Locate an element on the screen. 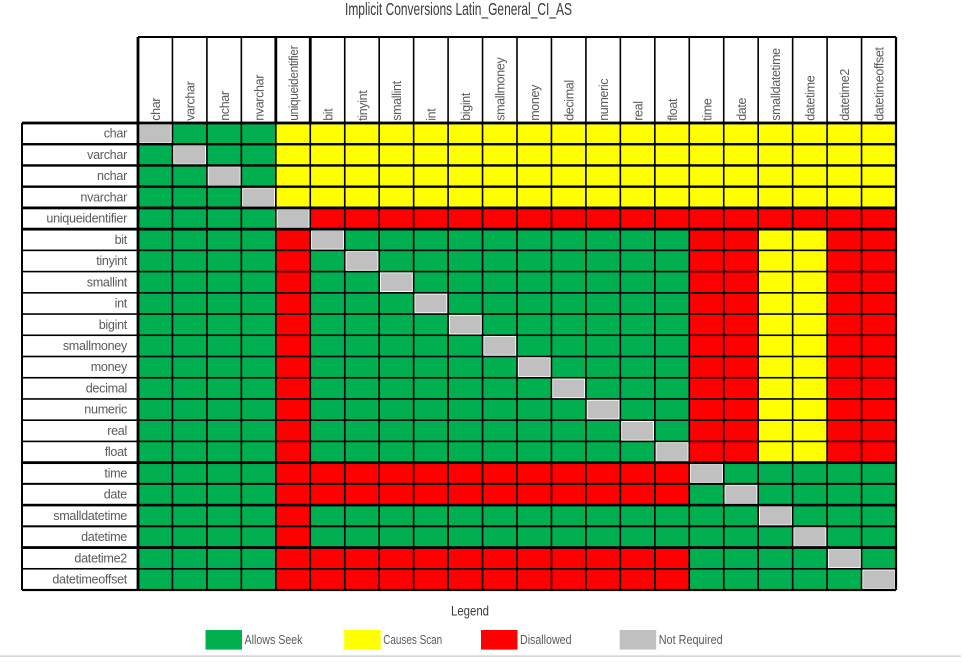 Image resolution: width=965 pixels, height=663 pixels. svg-text: Disallowed is located at coordinates (546, 639).